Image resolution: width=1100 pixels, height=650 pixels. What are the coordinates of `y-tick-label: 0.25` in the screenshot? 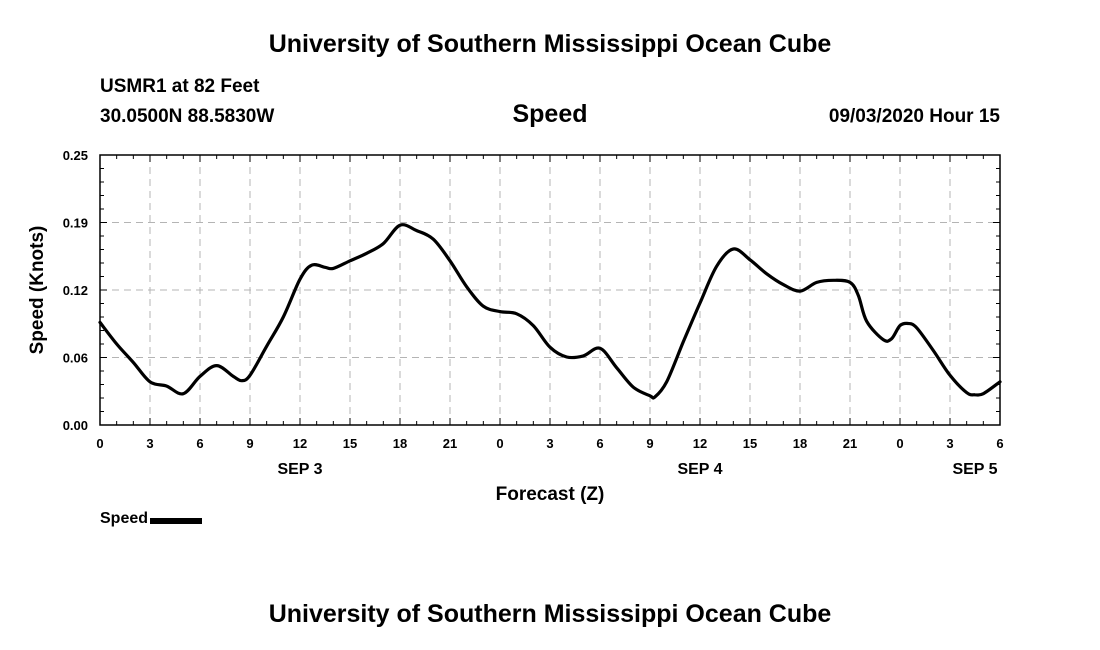 It's located at (75, 155).